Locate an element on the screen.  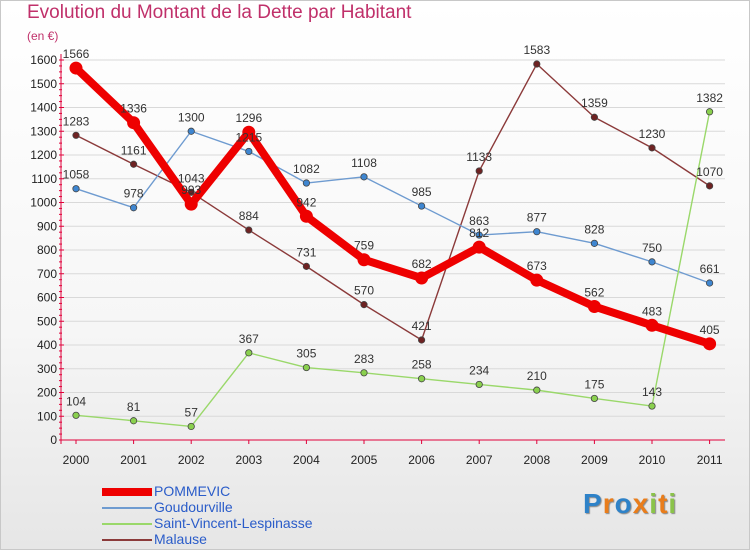
data-label: 1230 is located at coordinates (652, 134).